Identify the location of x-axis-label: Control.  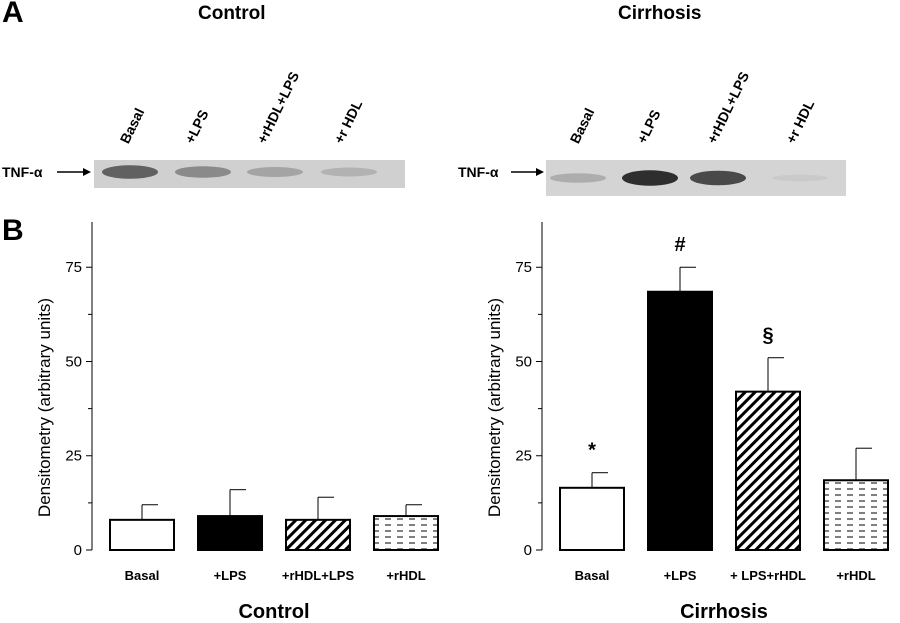
(273, 612).